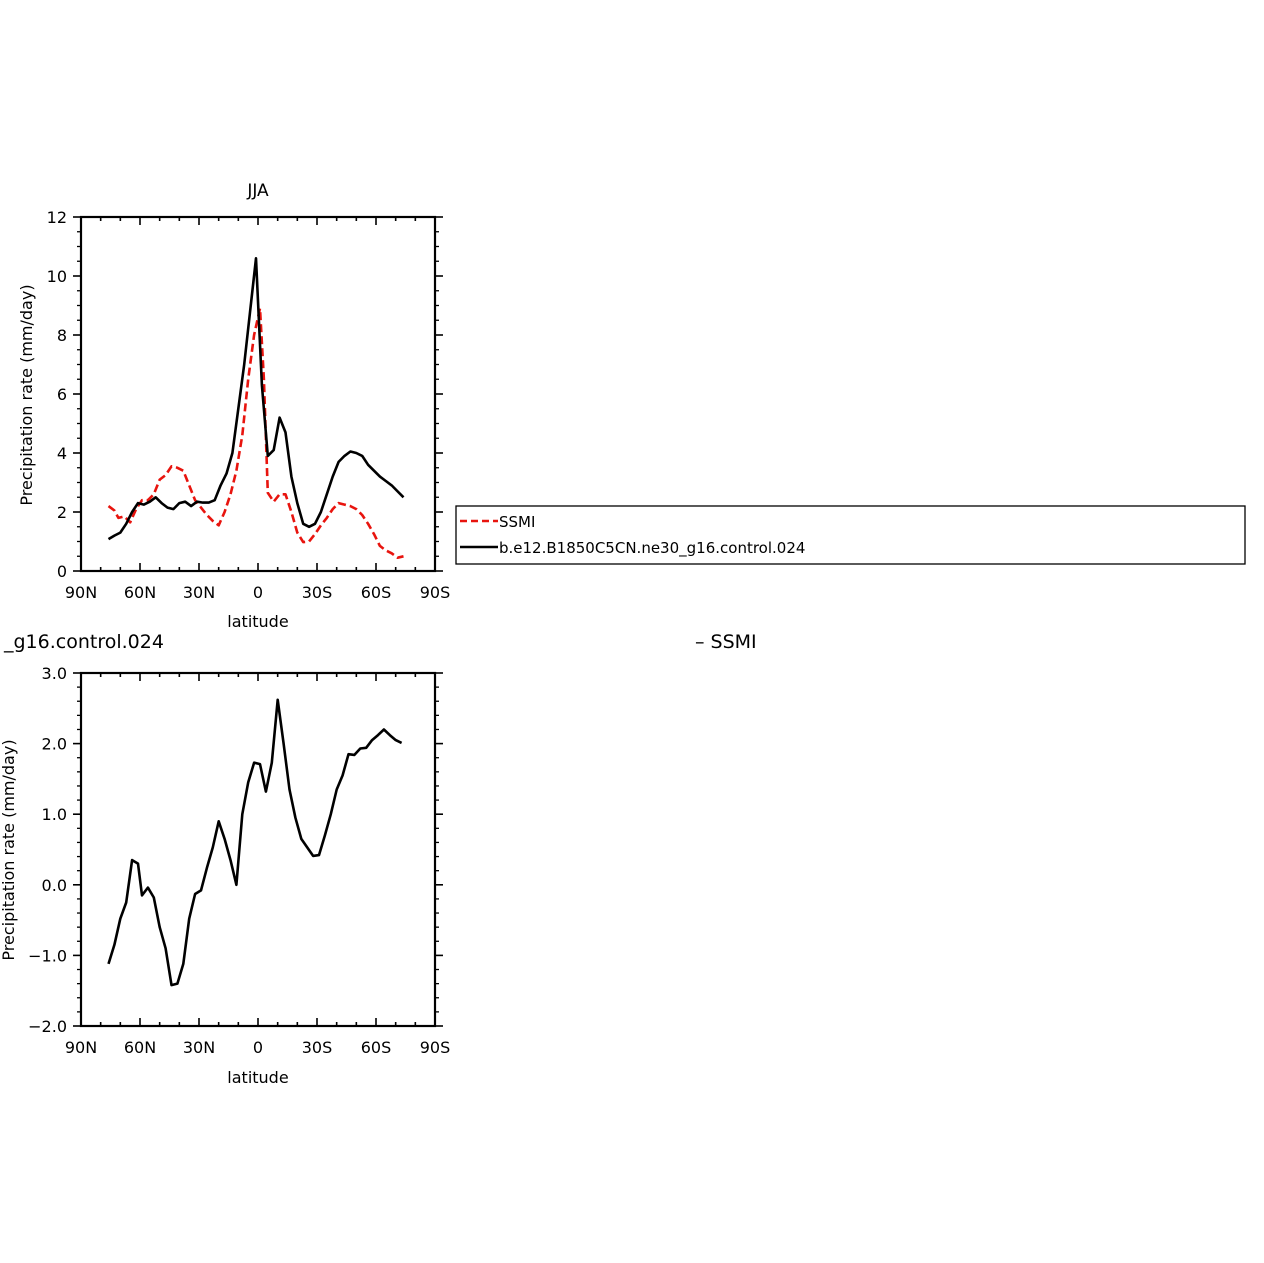 Image resolution: width=1264 pixels, height=1263 pixels. What do you see at coordinates (83, 642) in the screenshot?
I see `chart-title-left-fragment: _g16.control.024` at bounding box center [83, 642].